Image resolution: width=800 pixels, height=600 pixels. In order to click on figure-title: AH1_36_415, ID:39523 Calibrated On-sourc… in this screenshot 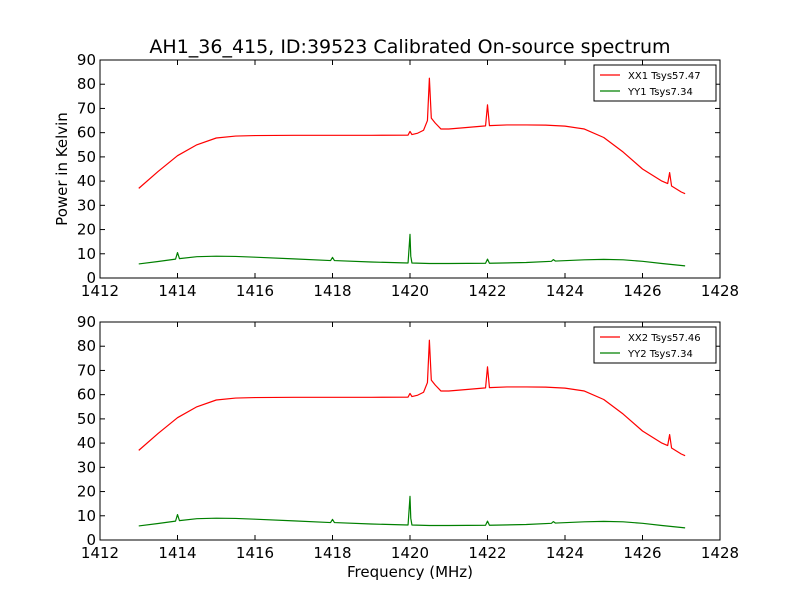, I will do `click(409, 47)`.